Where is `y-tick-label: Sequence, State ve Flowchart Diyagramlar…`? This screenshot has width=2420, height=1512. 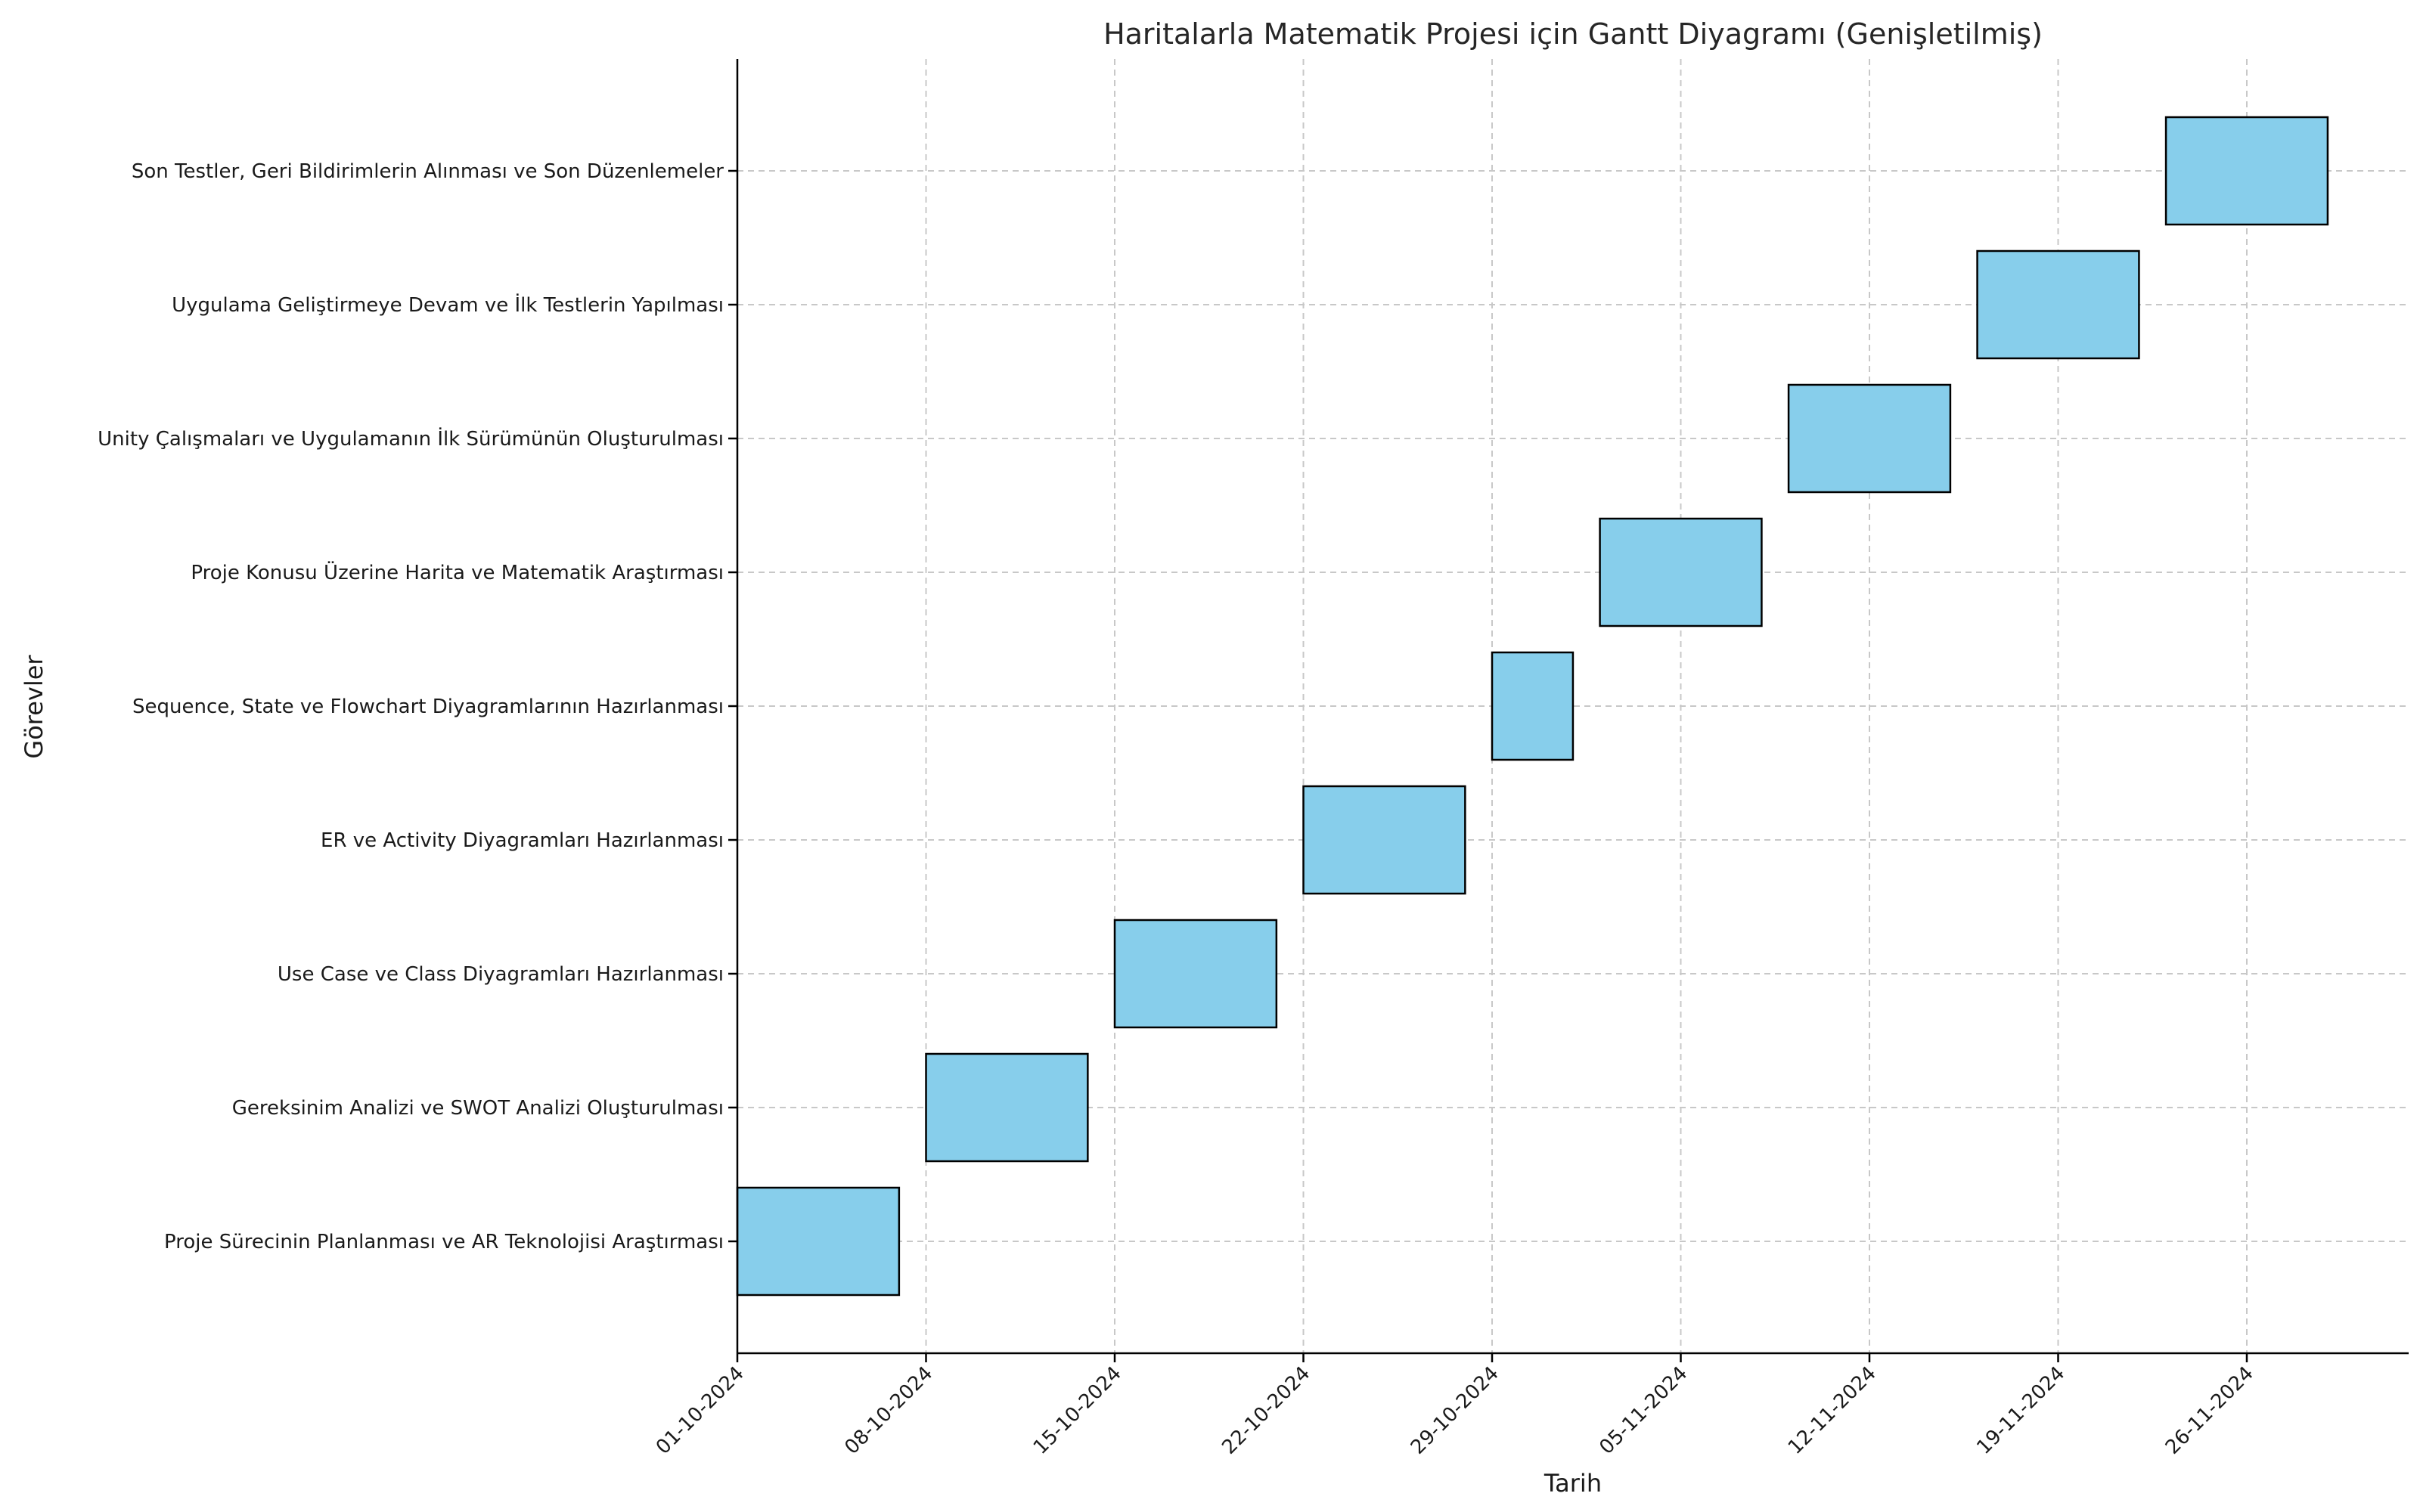
y-tick-label: Sequence, State ve Flowchart Diyagramlar… is located at coordinates (428, 707).